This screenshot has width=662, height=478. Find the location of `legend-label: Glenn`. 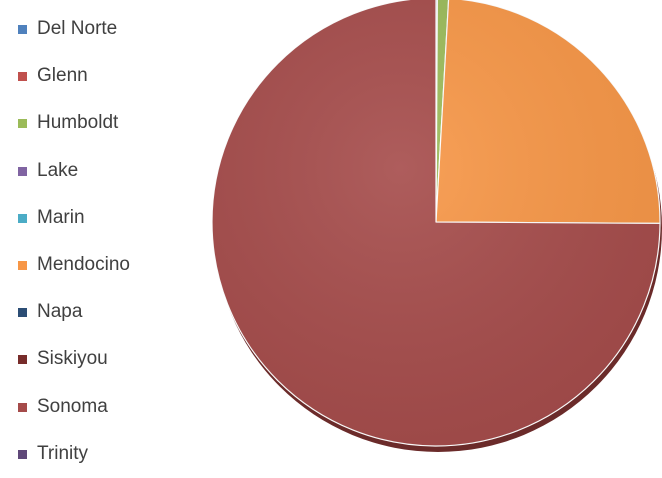

legend-label: Glenn is located at coordinates (62, 76).